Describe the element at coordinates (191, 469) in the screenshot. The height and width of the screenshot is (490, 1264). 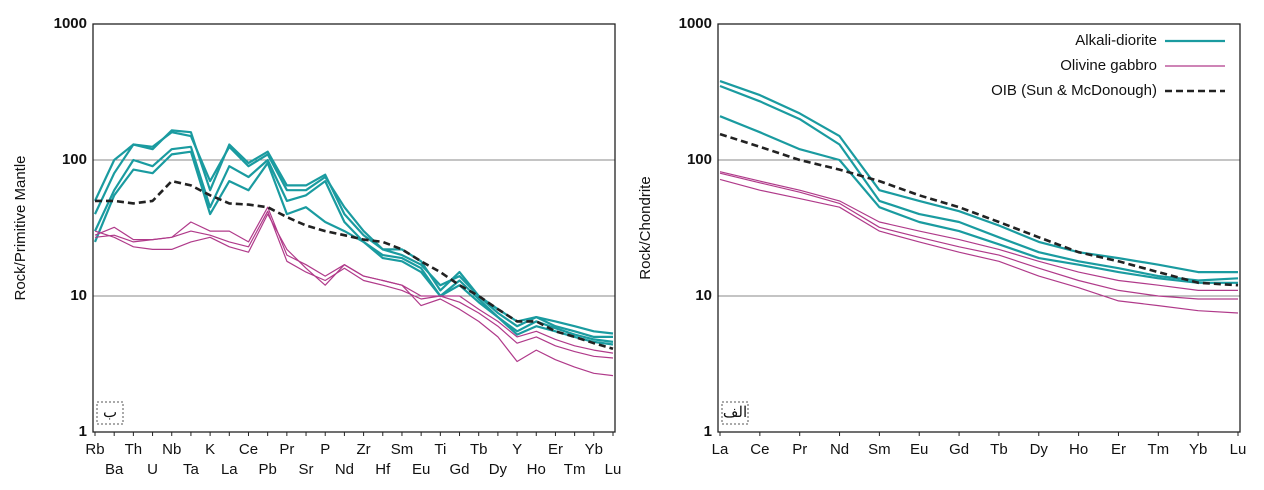
I see `x-tick-label: Ta` at that location.